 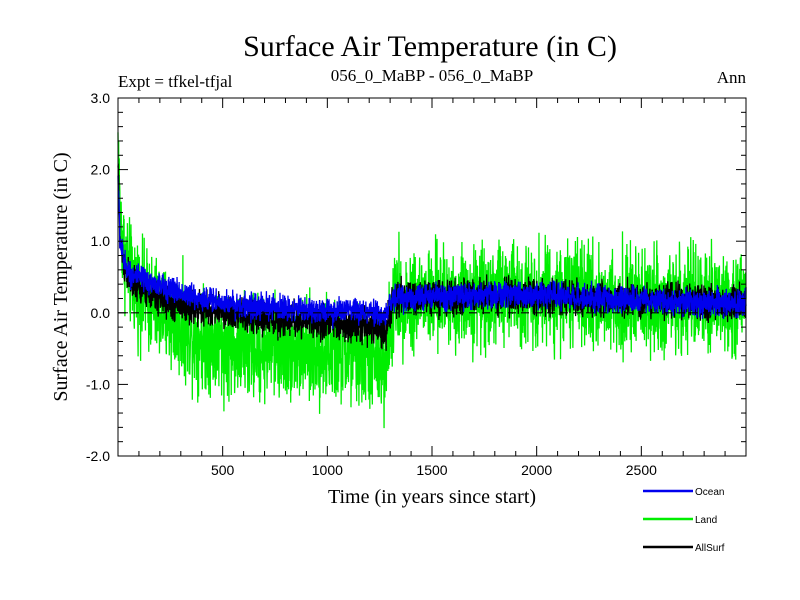 What do you see at coordinates (710, 548) in the screenshot?
I see `legend-label-allsurf: AllSurf` at bounding box center [710, 548].